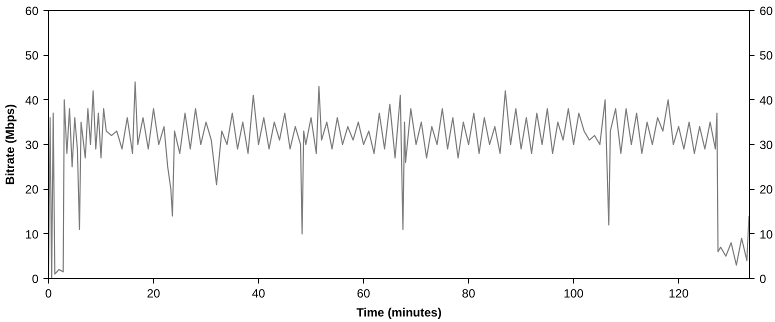  What do you see at coordinates (48, 293) in the screenshot?
I see `x-tick-label: 0` at bounding box center [48, 293].